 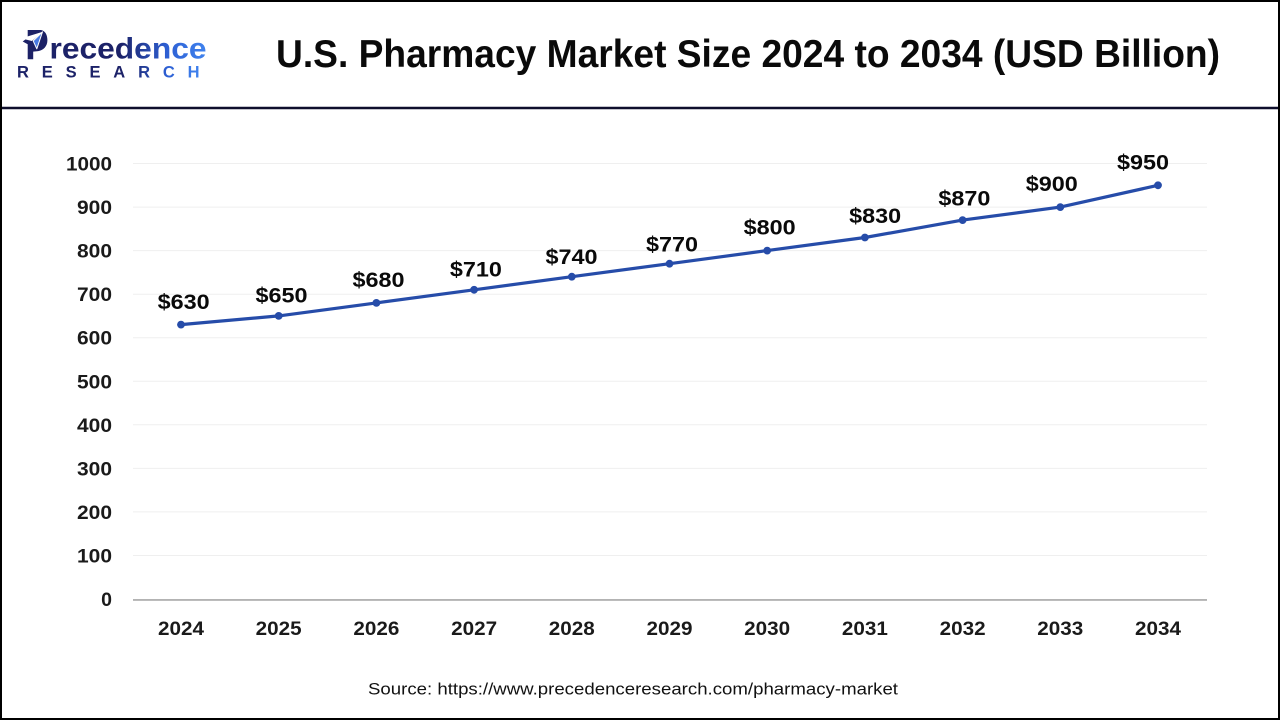 What do you see at coordinates (476, 269) in the screenshot?
I see `svg-text: $710` at bounding box center [476, 269].